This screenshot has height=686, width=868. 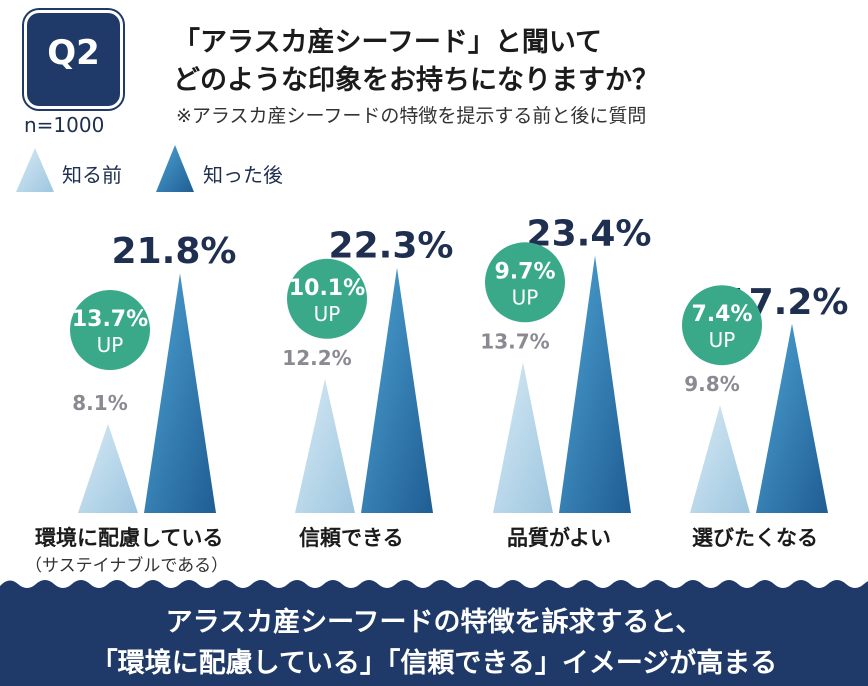 What do you see at coordinates (411, 116) in the screenshot?
I see `question-note: ※アラスカ産シーフードの特徴を提示する前と後に質問` at bounding box center [411, 116].